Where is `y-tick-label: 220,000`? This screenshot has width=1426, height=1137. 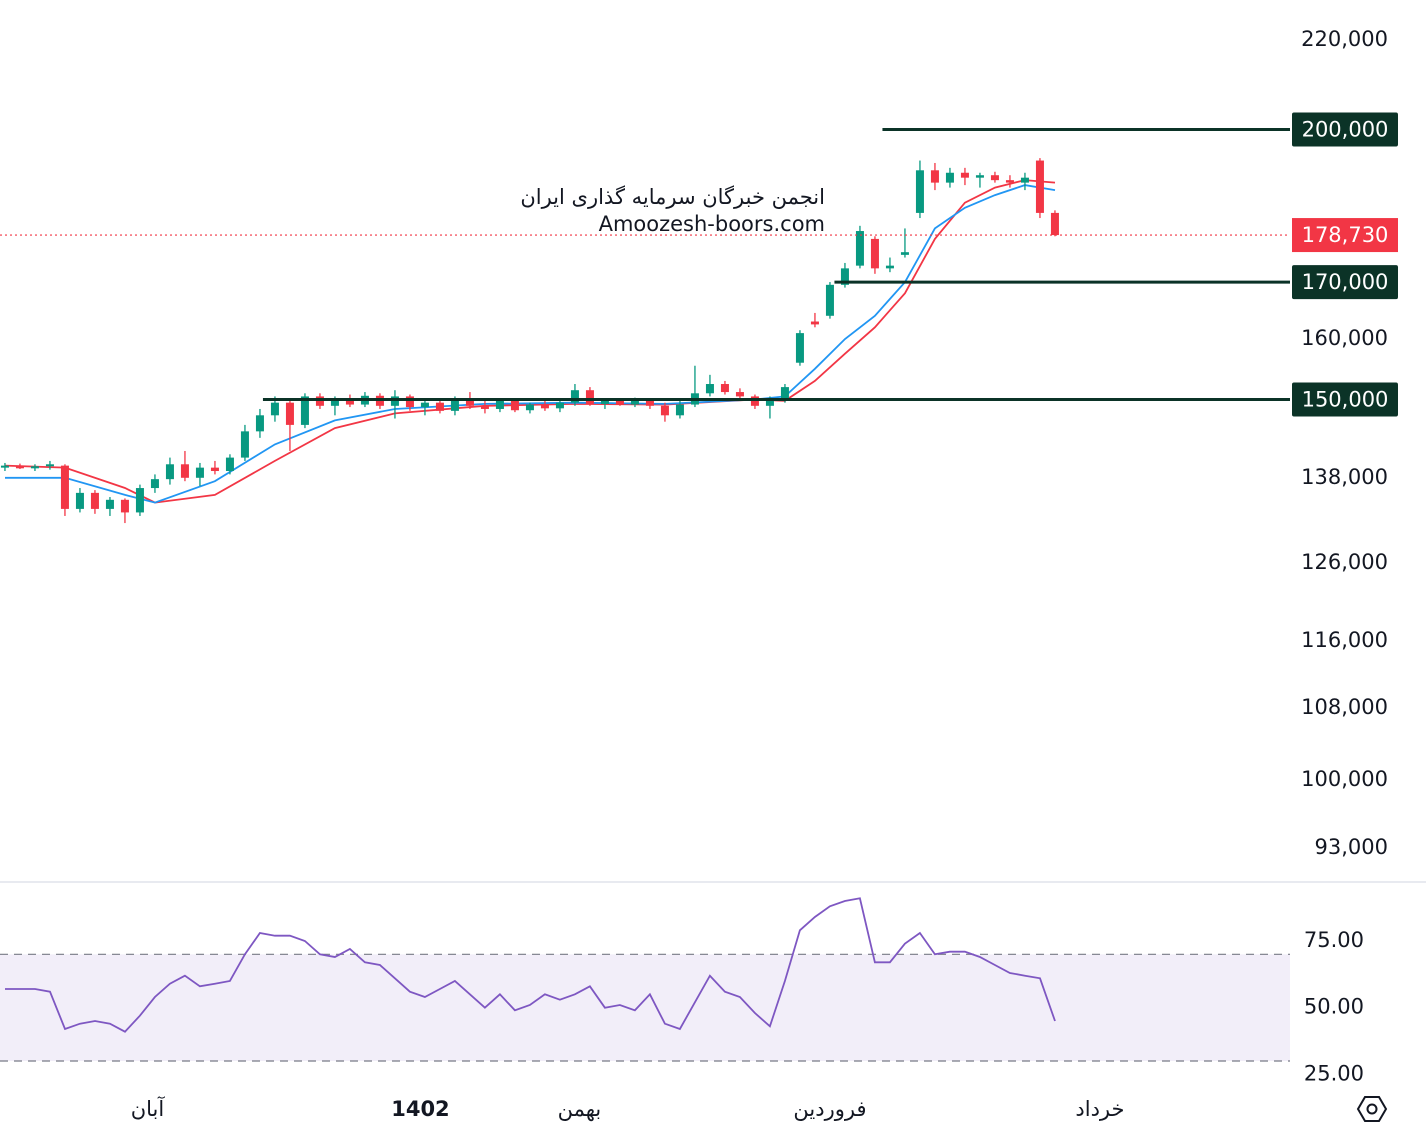 y-tick-label: 220,000 is located at coordinates (1344, 39).